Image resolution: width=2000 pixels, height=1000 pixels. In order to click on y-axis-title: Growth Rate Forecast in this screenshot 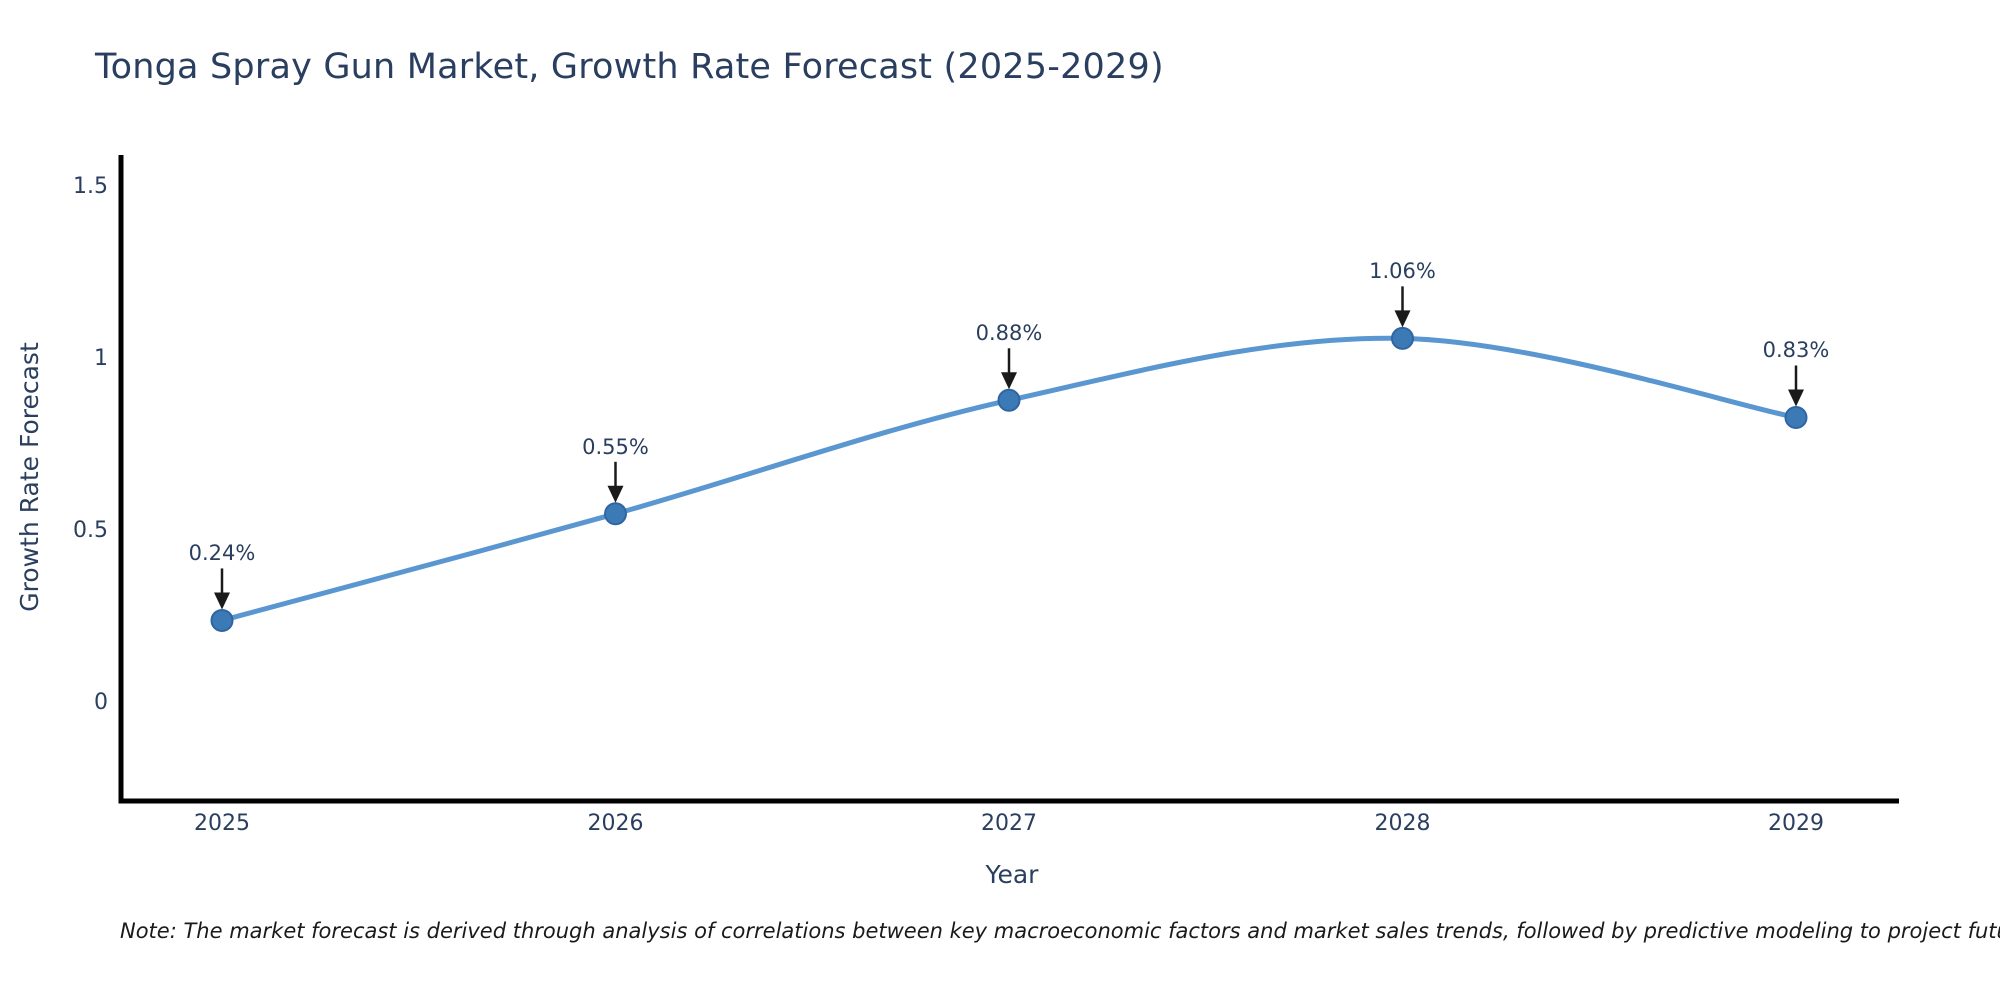, I will do `click(29, 477)`.